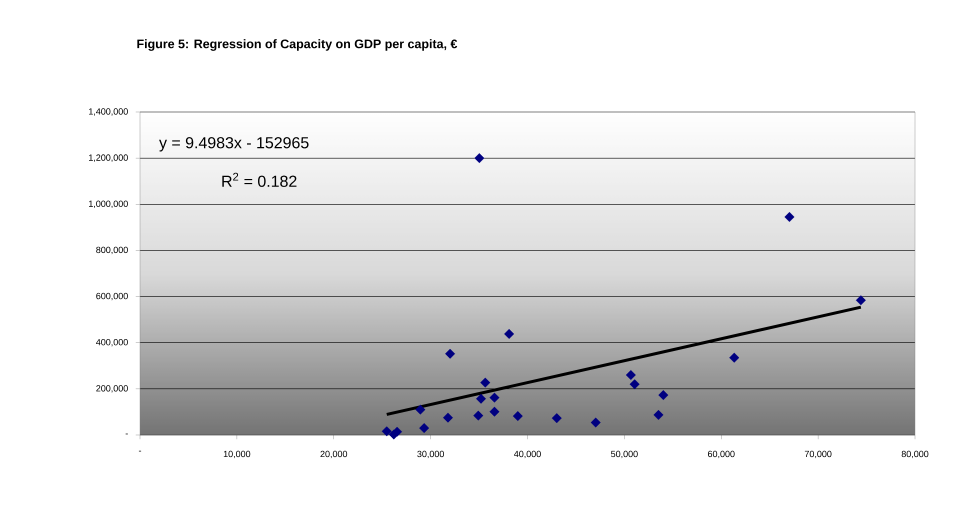  I want to click on x-tick-label: 40,000, so click(527, 454).